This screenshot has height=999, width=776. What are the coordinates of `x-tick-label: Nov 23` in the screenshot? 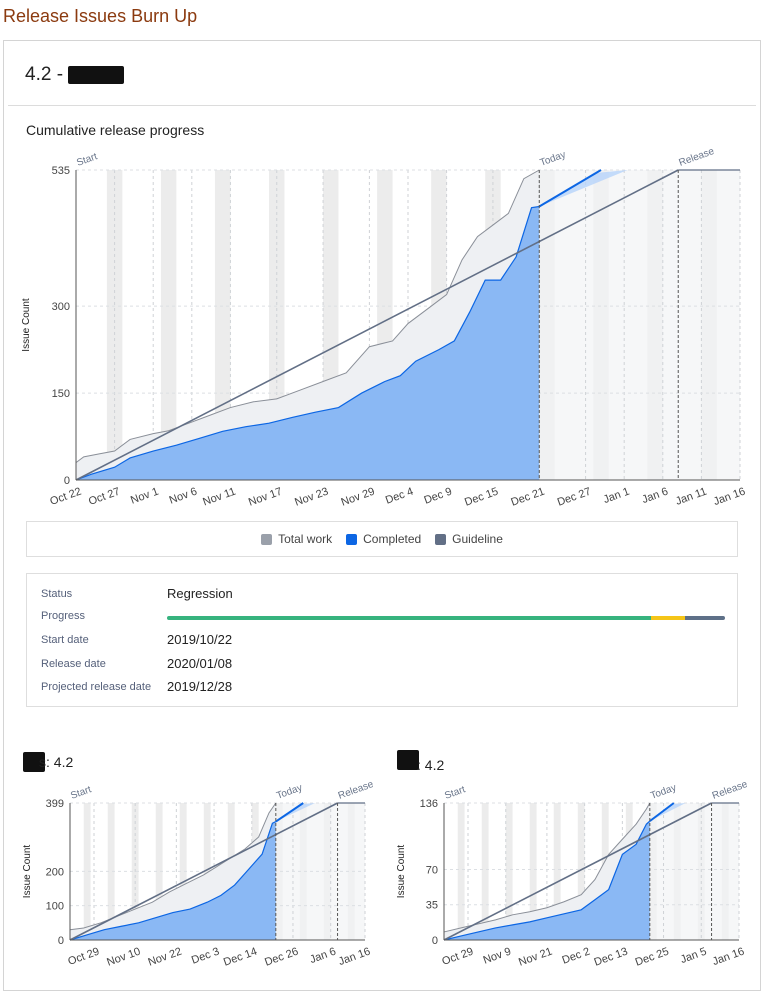 It's located at (311, 497).